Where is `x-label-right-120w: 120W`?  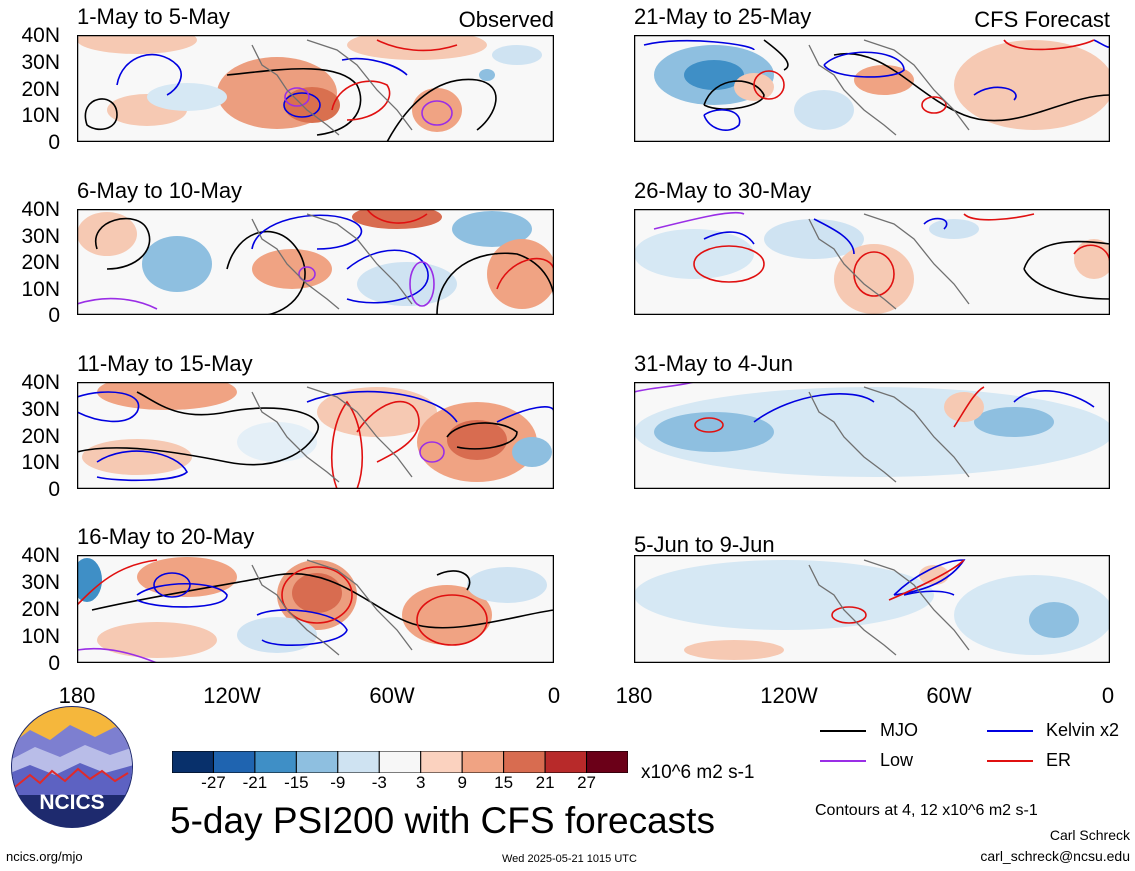 x-label-right-120w: 120W is located at coordinates (789, 695).